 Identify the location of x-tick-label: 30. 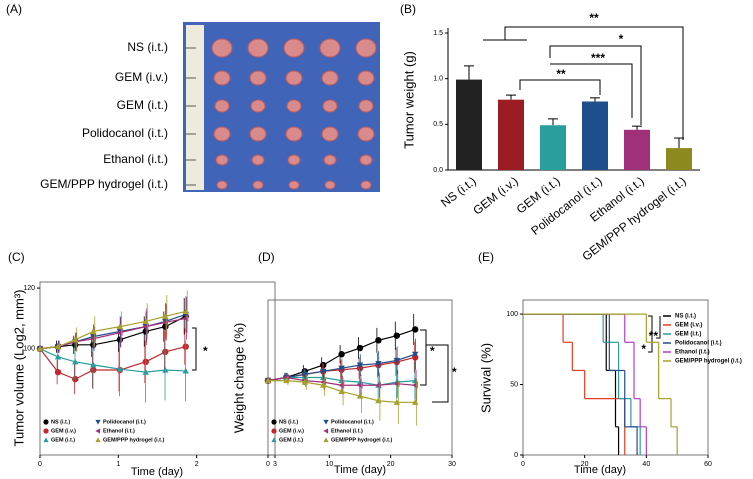
(452, 464).